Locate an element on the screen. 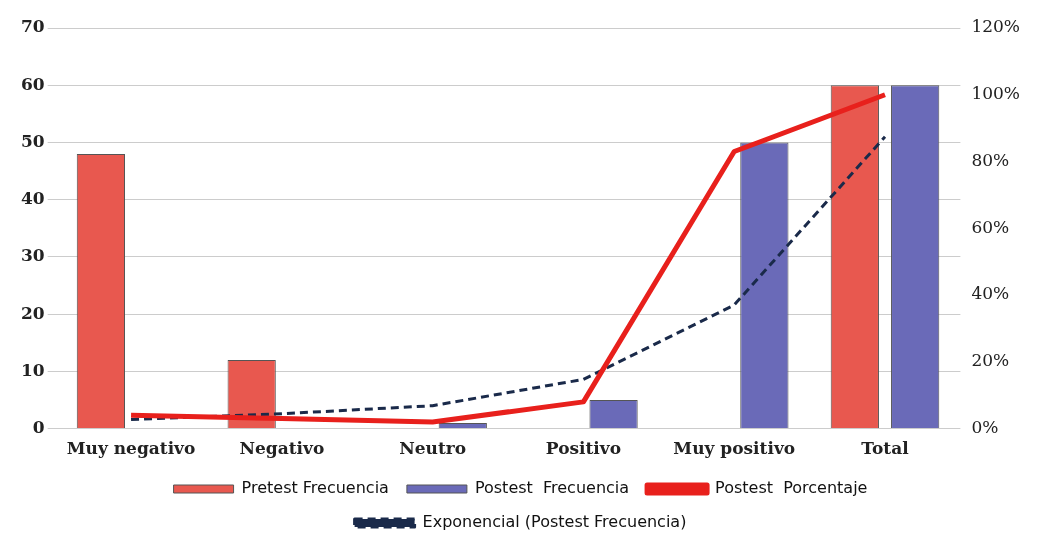 Image resolution: width=1041 pixels, height=554 pixels. x-tick-label: Neutro is located at coordinates (433, 448).